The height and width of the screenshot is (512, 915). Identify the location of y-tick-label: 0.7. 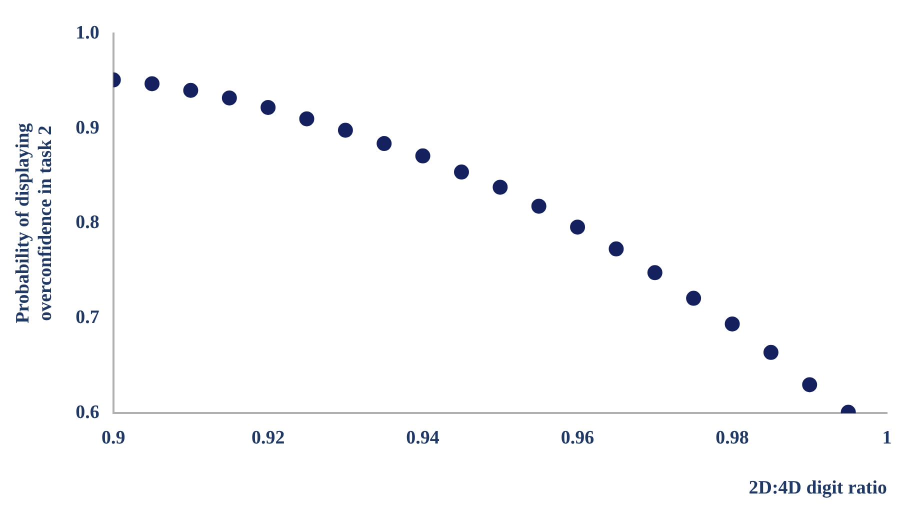
(88, 317).